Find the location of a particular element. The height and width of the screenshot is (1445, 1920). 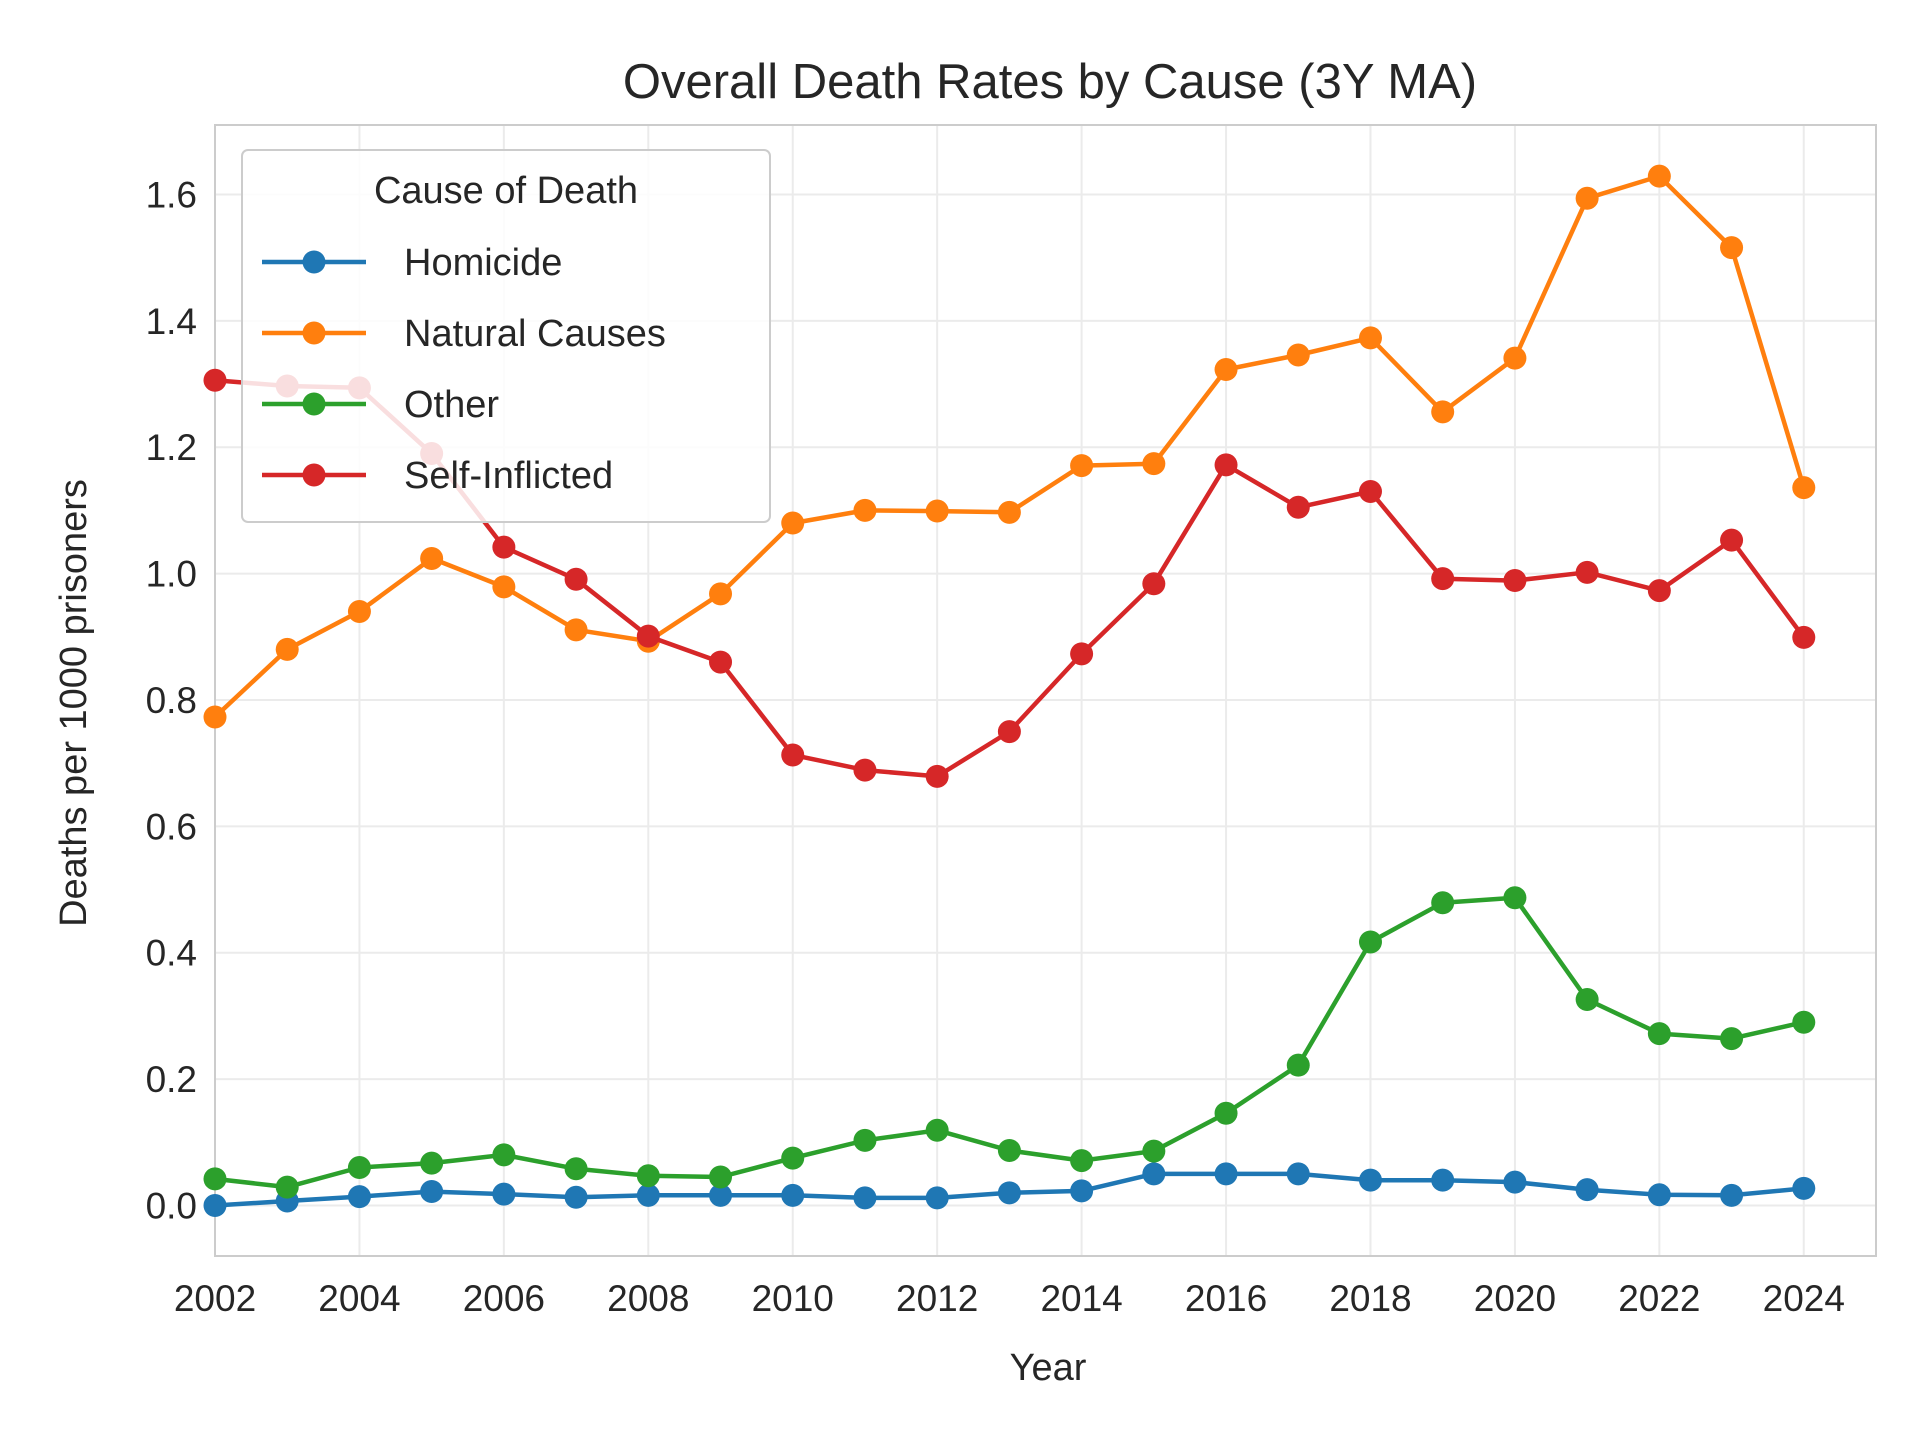

y-tick-label: 0.2 is located at coordinates (171, 1079).